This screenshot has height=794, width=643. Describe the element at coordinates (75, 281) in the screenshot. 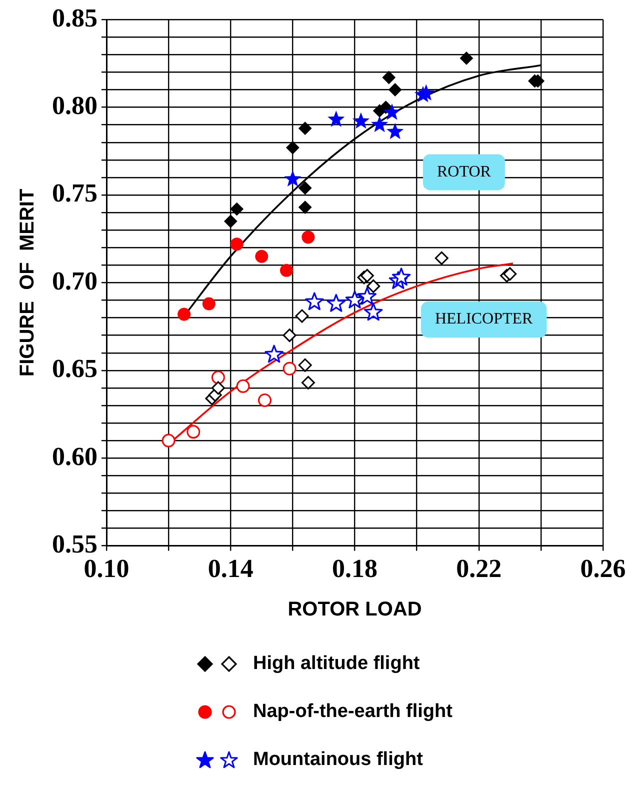

I see `text: 0.70` at that location.